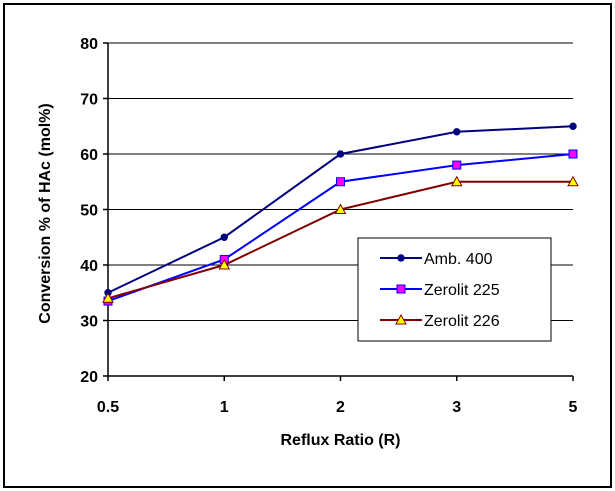  I want to click on y-tick-label: 50, so click(89, 211).